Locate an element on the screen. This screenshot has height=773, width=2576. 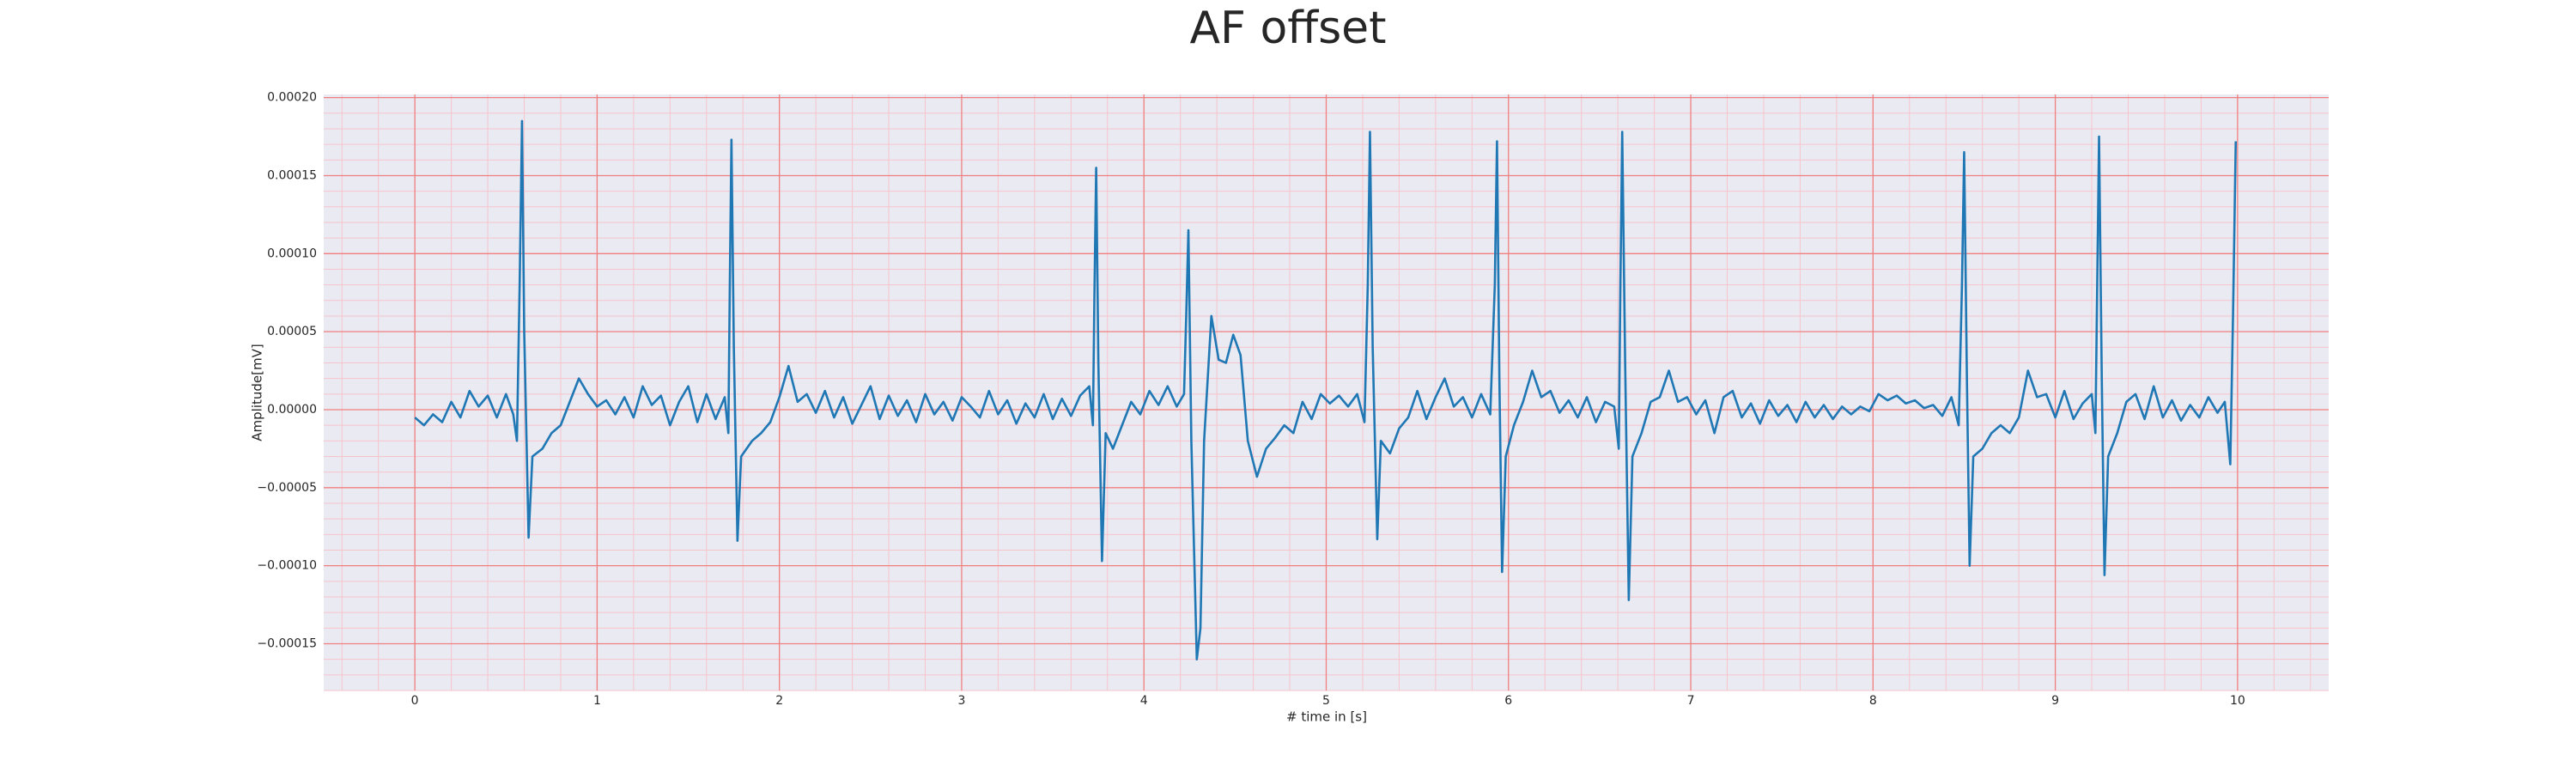
y-tick-label: 0.00015 is located at coordinates (292, 175).